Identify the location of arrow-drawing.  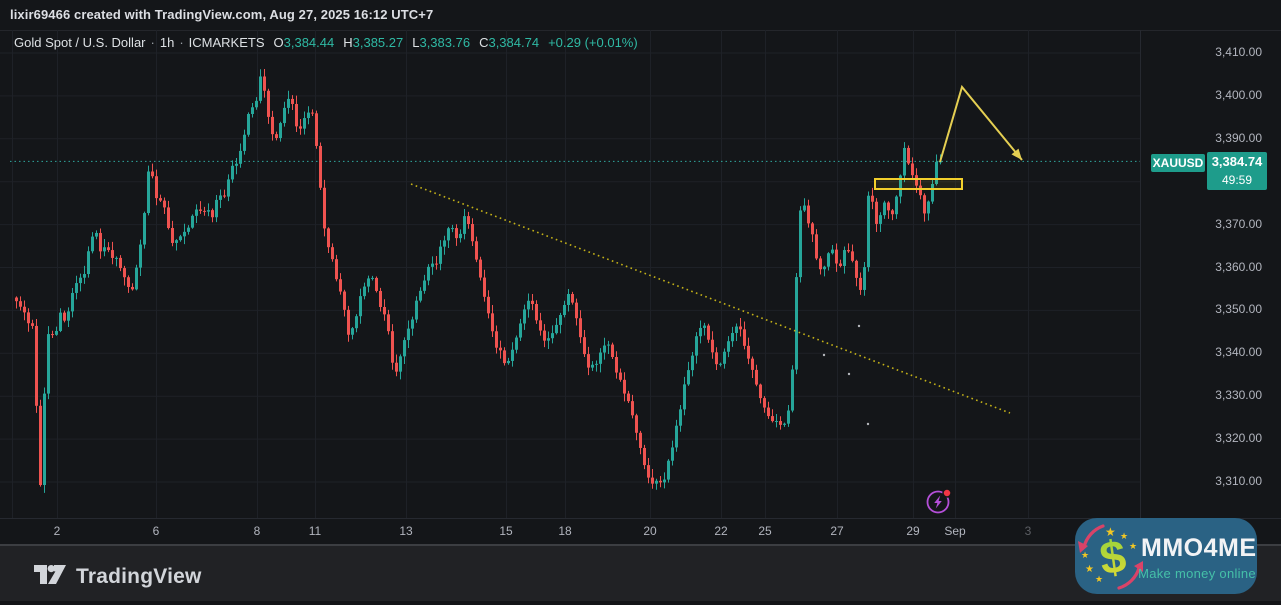
(981, 123).